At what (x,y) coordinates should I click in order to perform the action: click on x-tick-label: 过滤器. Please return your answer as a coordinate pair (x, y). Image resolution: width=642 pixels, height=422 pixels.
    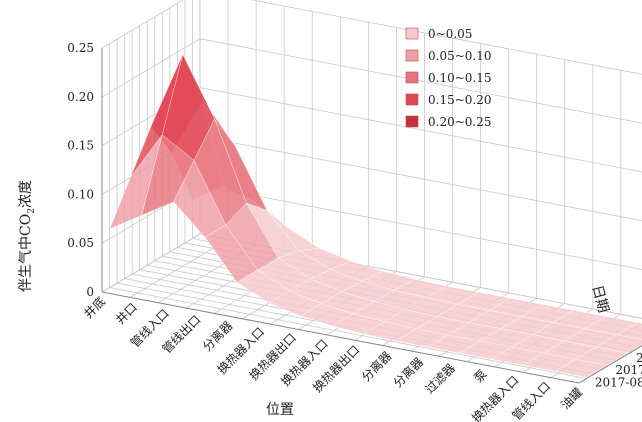
    Looking at the image, I should click on (440, 378).